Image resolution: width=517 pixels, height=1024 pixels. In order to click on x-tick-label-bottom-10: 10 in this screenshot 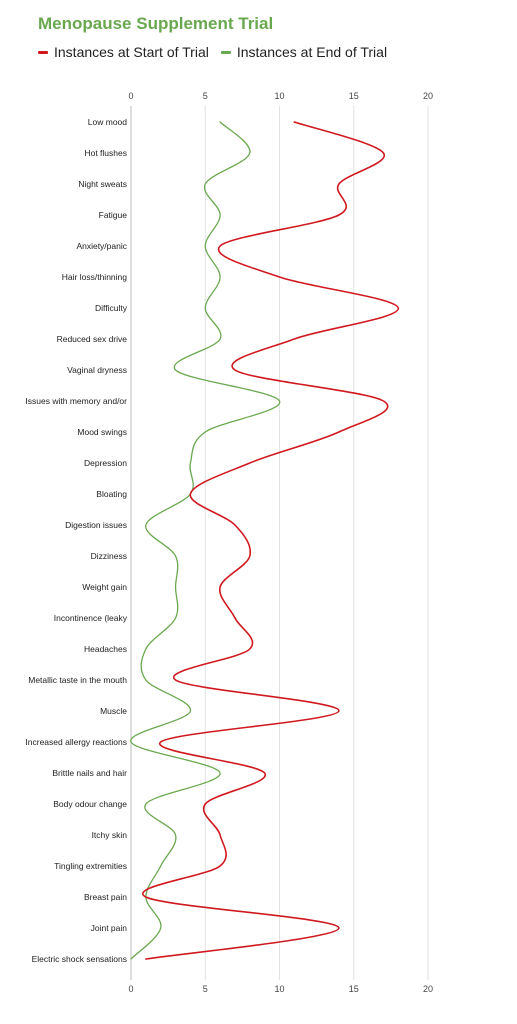, I will do `click(279, 989)`.